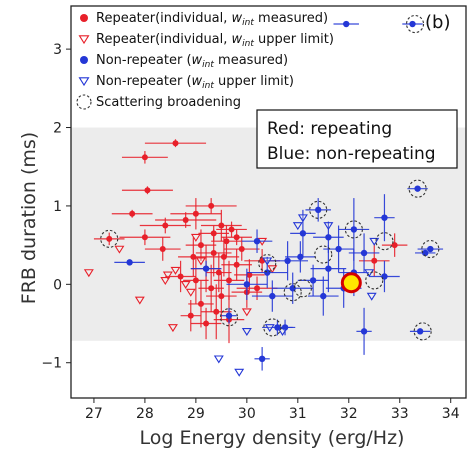 The image size is (471, 452). What do you see at coordinates (351, 154) in the screenshot?
I see `annotation-line-2: Blue: non-repeating` at bounding box center [351, 154].